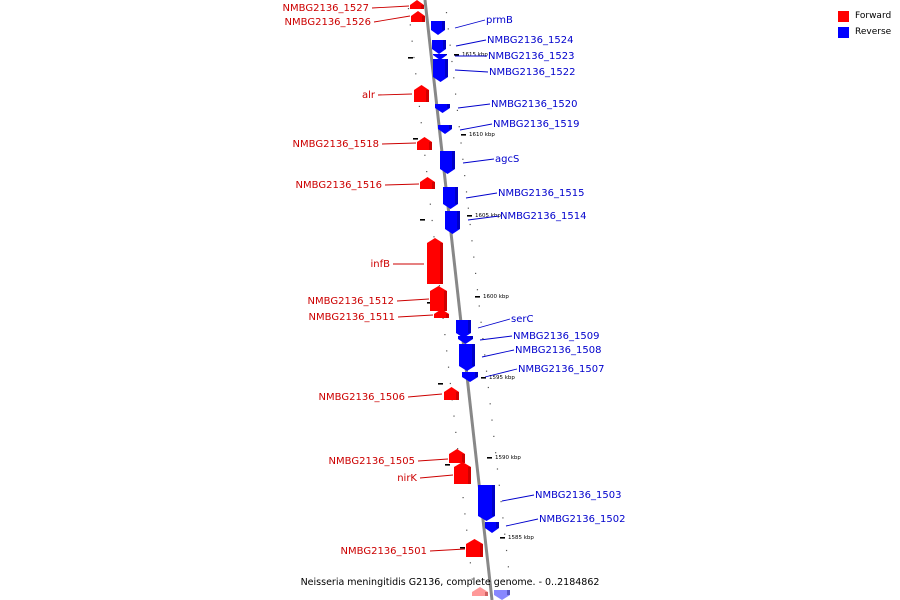 Image resolution: width=900 pixels, height=600 pixels. I want to click on gene-label: alr, so click(369, 95).